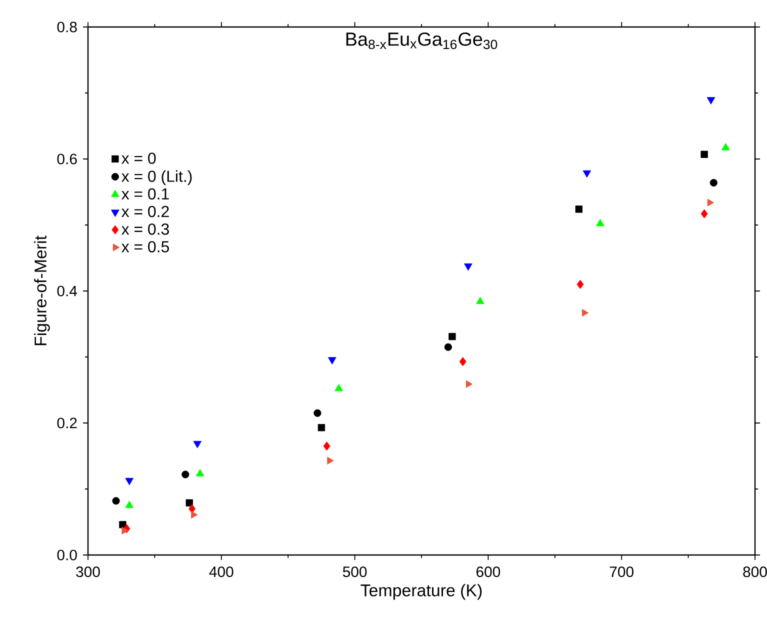  Describe the element at coordinates (67, 423) in the screenshot. I see `y-tick-label: 0.2` at that location.